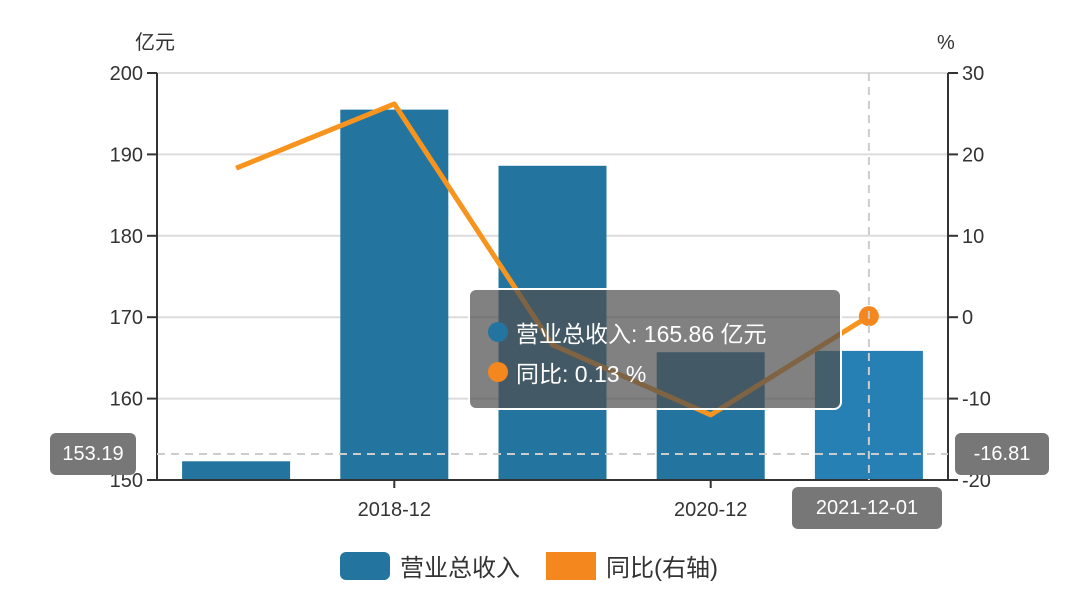 This screenshot has width=1088, height=612. What do you see at coordinates (662, 568) in the screenshot?
I see `legend-label-yoy: 同比(右轴)` at bounding box center [662, 568].